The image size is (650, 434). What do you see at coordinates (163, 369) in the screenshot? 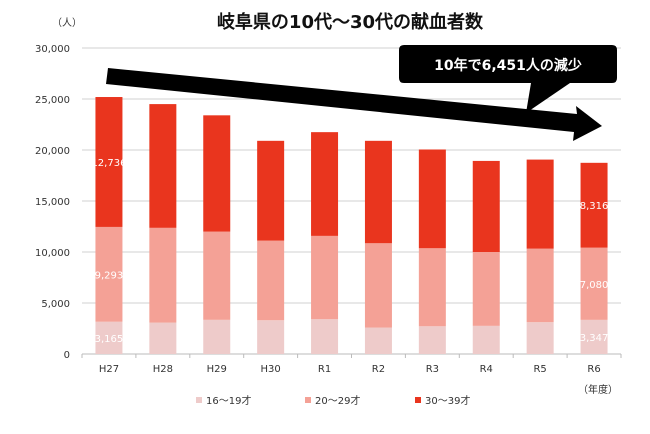
I see `x-tick-label: H28` at bounding box center [163, 369].